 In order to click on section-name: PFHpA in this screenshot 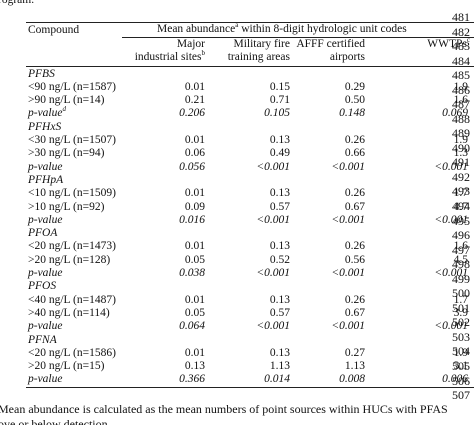, I will do `click(45, 180)`.